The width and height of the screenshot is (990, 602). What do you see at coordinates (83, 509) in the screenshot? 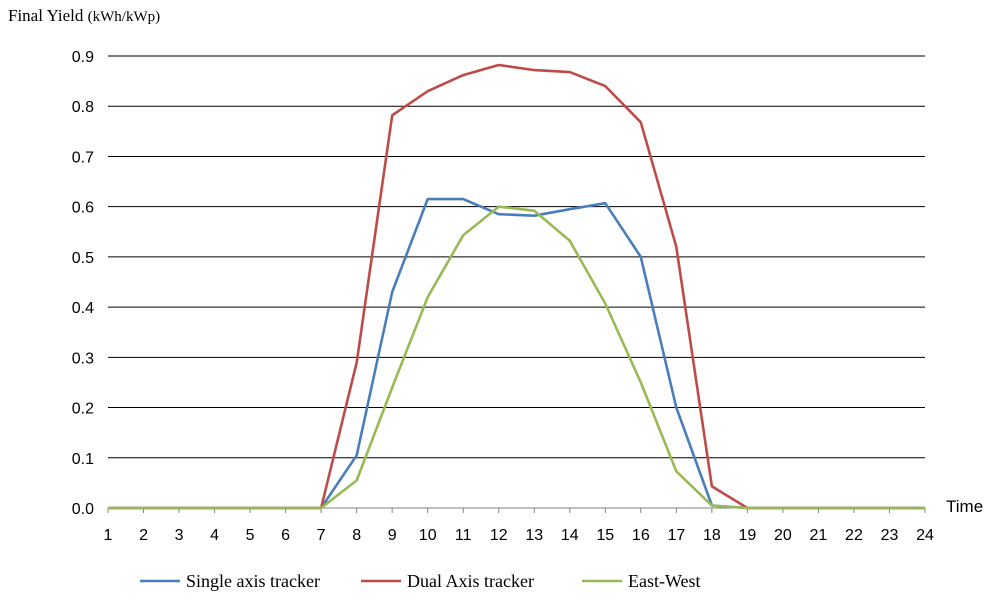
I see `y-tick-label: 0.0` at bounding box center [83, 509].